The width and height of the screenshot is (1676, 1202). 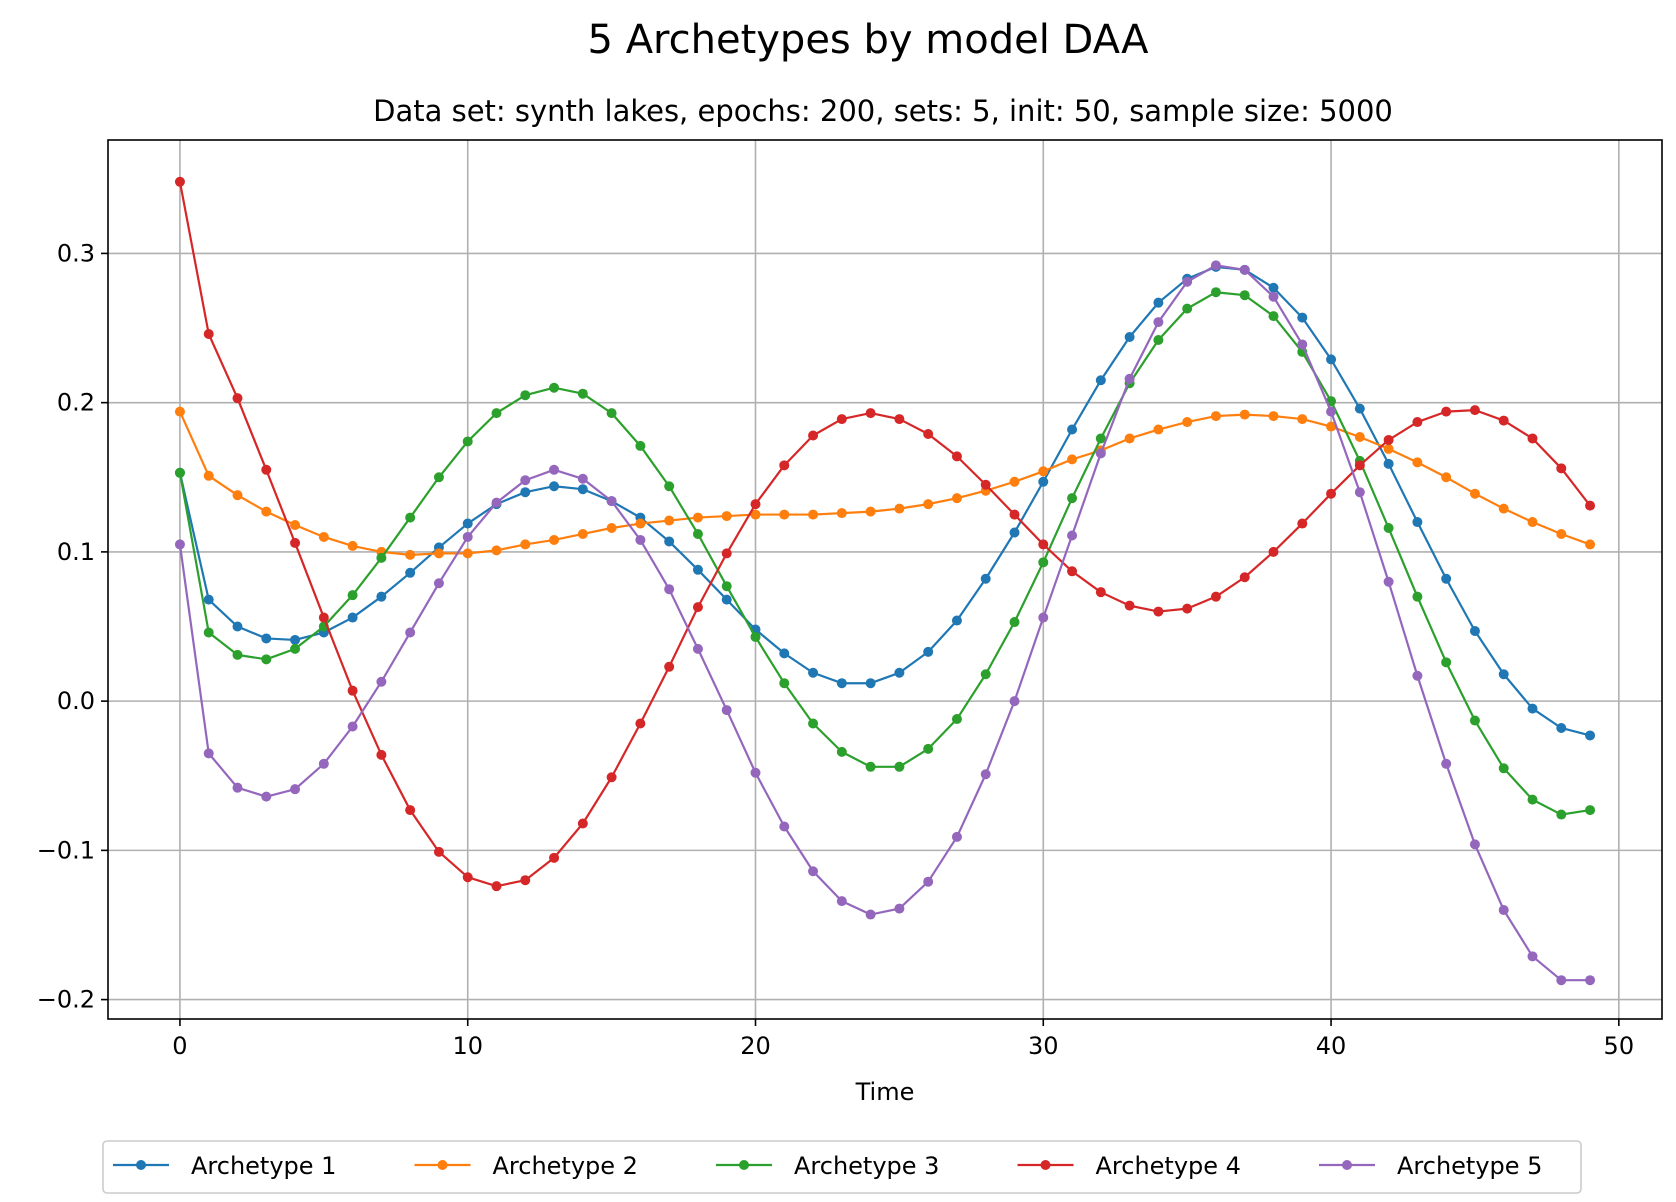 I want to click on legend-item-archetype-5: Archetype 5, so click(x=1430, y=1166).